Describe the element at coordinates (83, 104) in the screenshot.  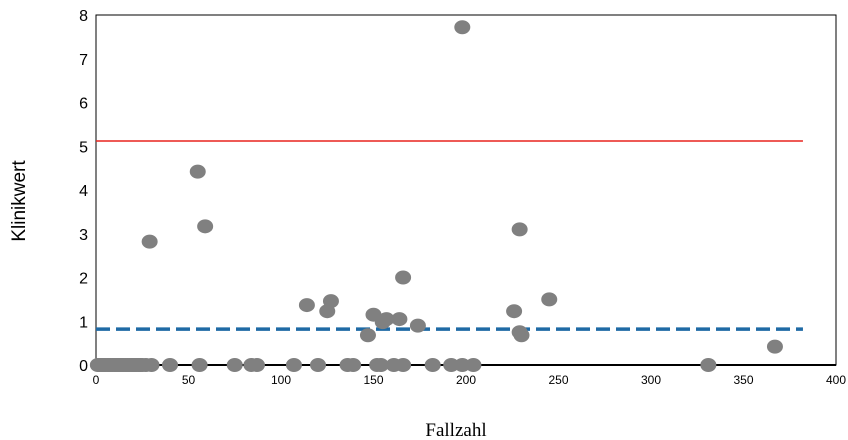
I see `y-tick-label: 6` at that location.